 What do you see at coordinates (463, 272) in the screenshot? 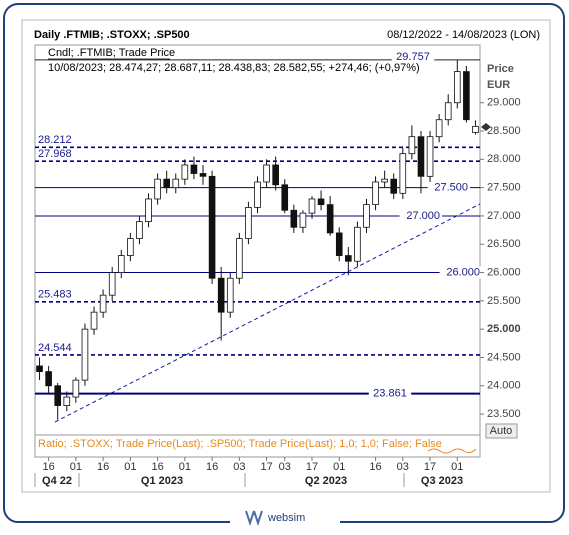
I see `level-label: 26.000` at bounding box center [463, 272].